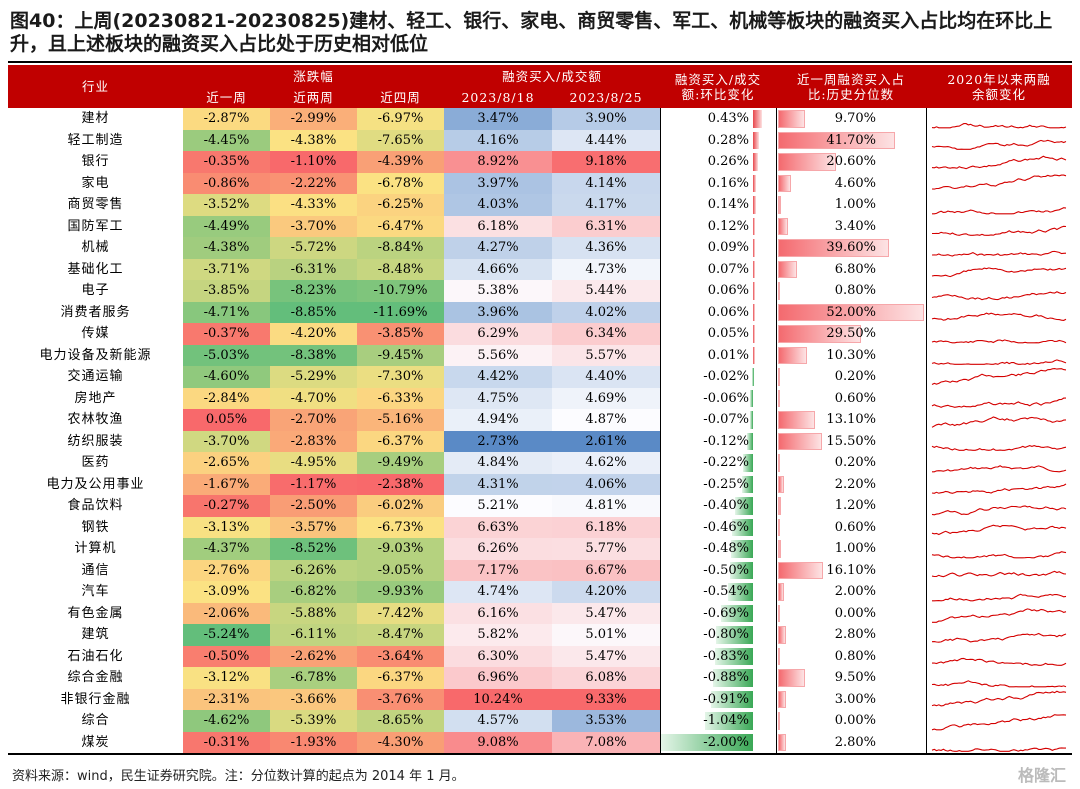 The height and width of the screenshot is (789, 1080). Describe the element at coordinates (498, 334) in the screenshot. I see `ratio-0818: 6.29%` at that location.